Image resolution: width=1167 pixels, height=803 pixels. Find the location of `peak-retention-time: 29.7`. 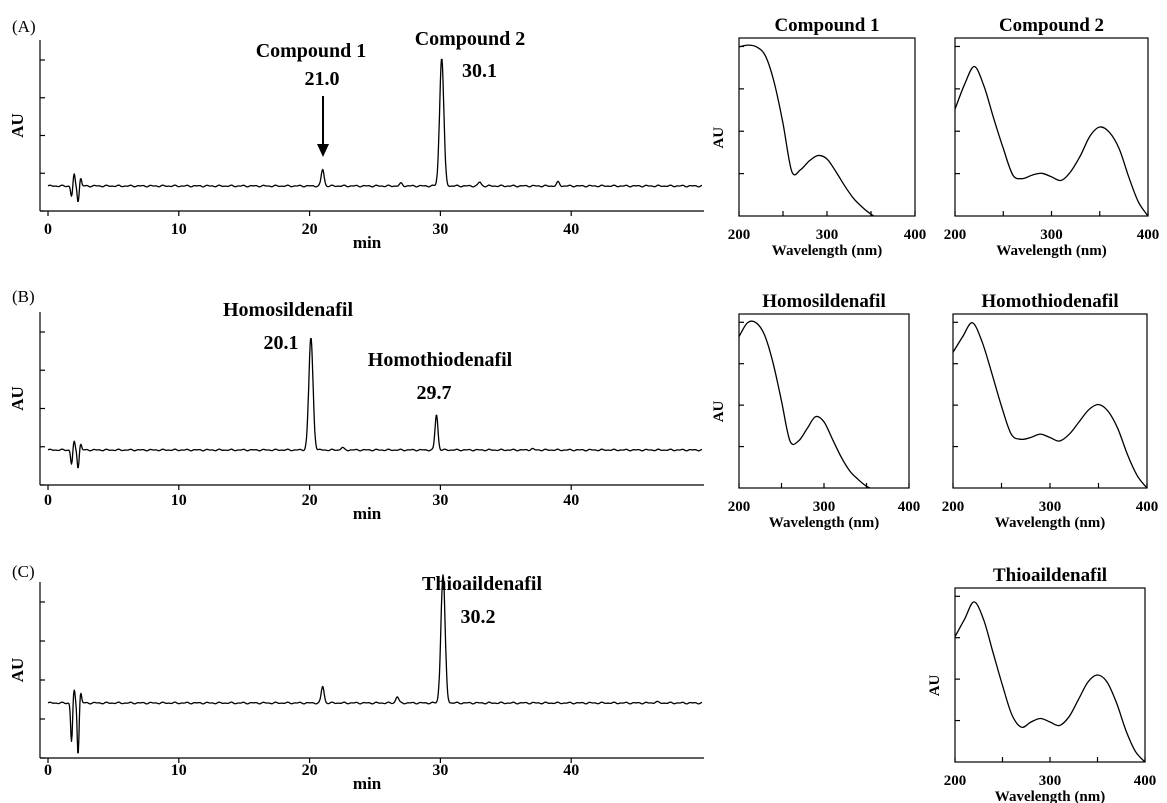

peak-retention-time: 29.7 is located at coordinates (434, 393).